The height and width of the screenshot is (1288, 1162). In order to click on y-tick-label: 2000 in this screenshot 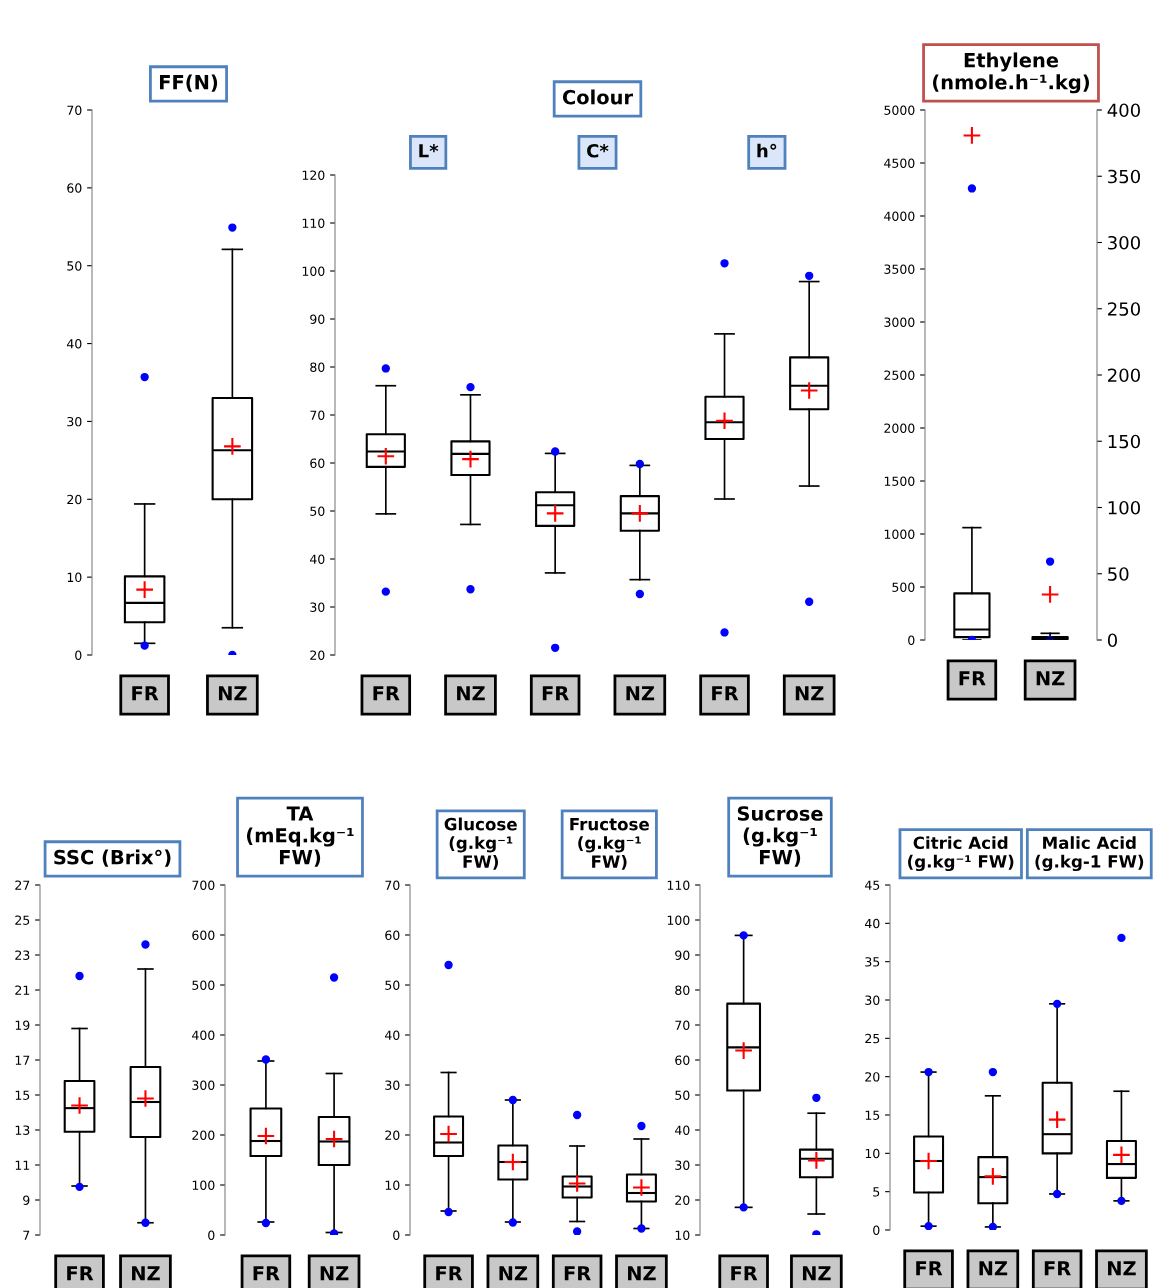, I will do `click(899, 428)`.